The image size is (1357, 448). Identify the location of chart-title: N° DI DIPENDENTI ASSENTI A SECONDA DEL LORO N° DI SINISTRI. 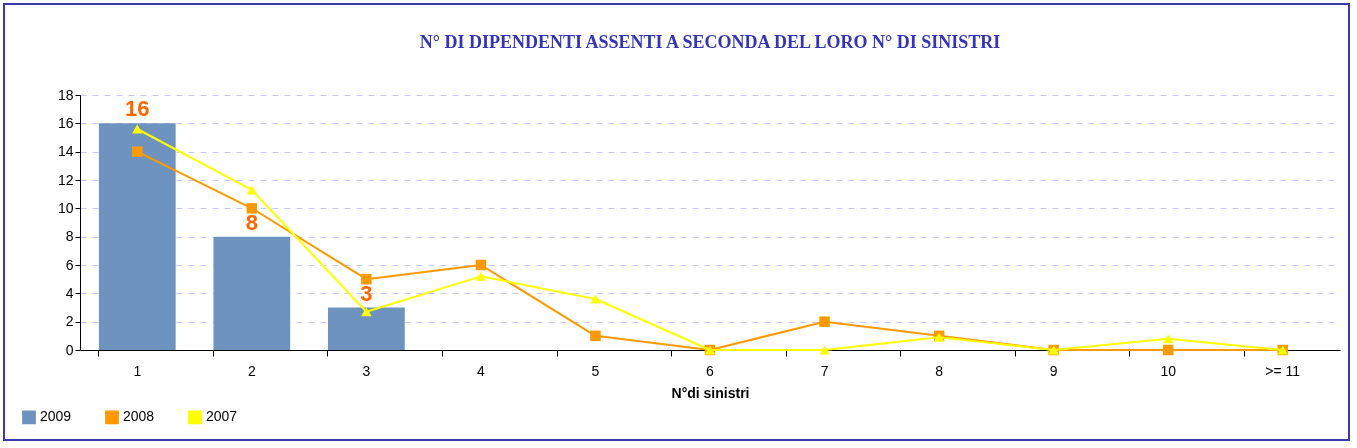
(710, 42).